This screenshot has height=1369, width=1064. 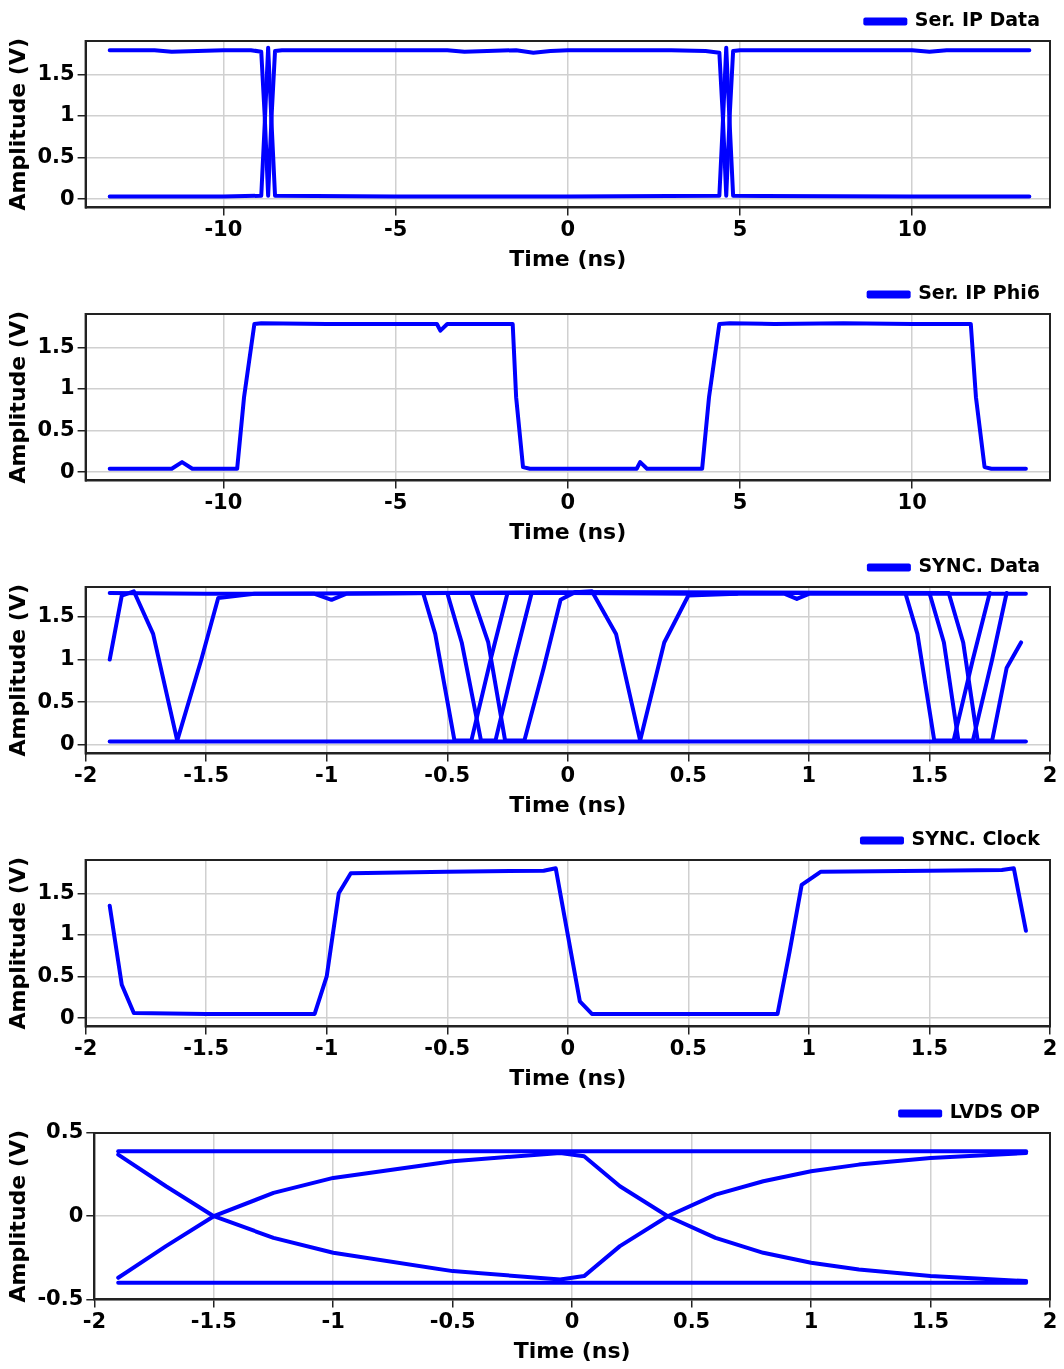 What do you see at coordinates (979, 565) in the screenshot?
I see `legend-label: SYNC. Data` at bounding box center [979, 565].